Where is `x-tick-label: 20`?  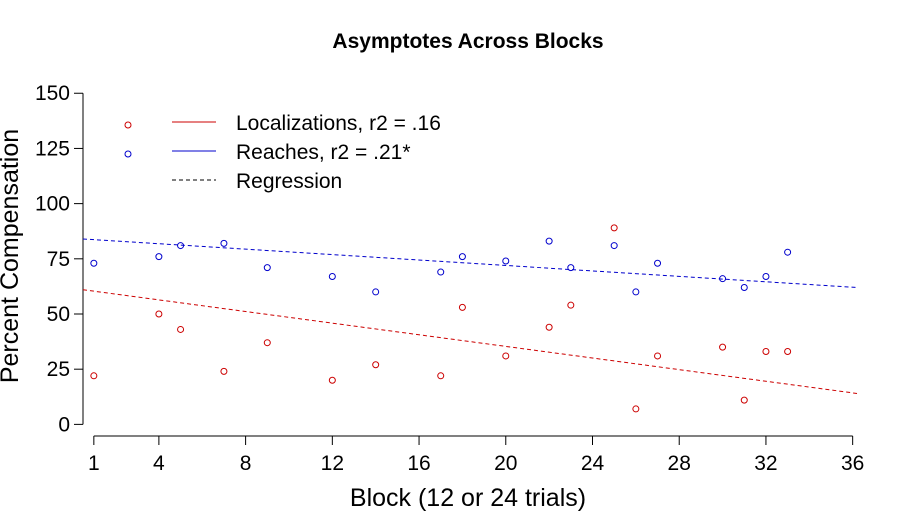
x-tick-label: 20 is located at coordinates (505, 463).